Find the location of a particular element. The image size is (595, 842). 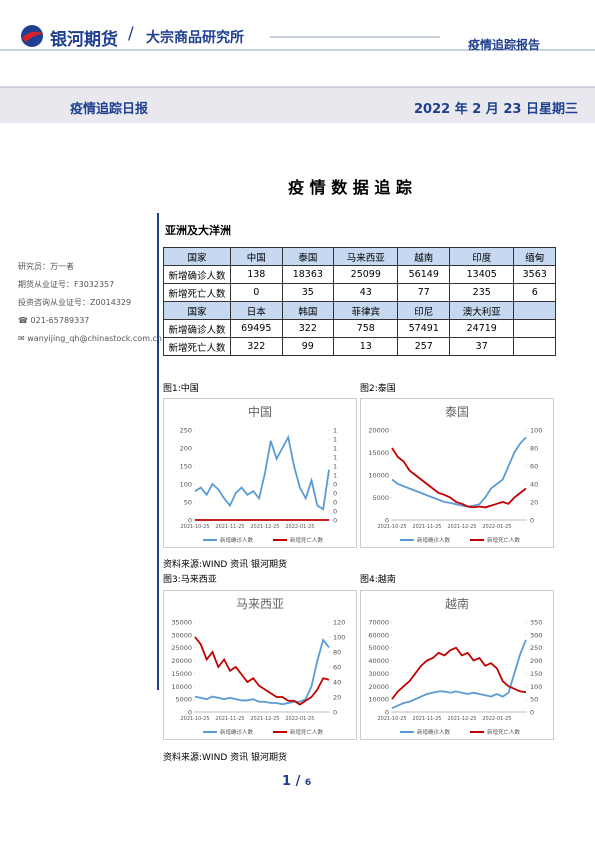

header-graphics is located at coordinates (297, 74).